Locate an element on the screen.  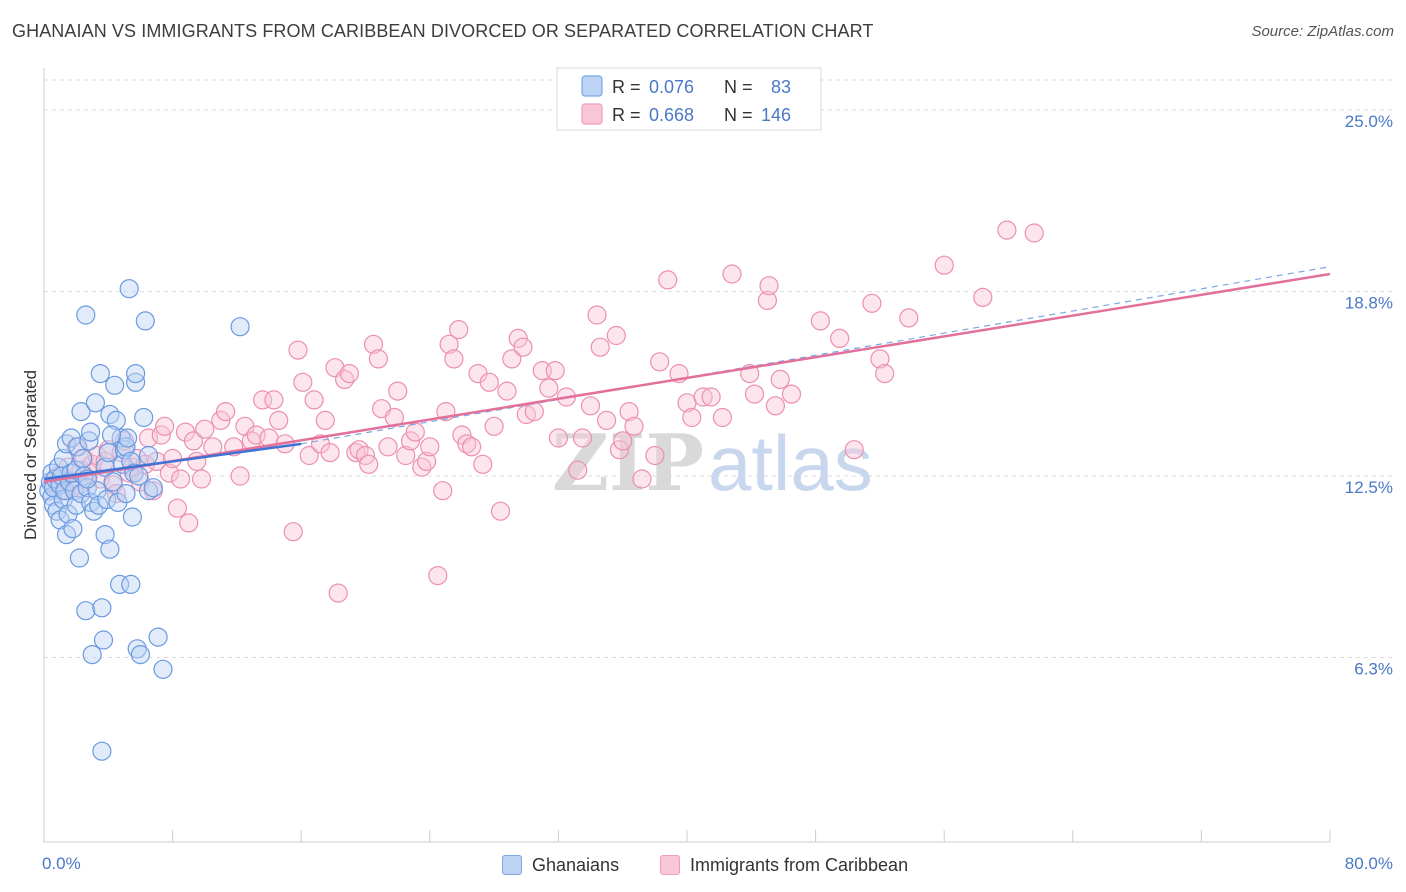
legend-n-label-2: N = is located at coordinates (738, 115).